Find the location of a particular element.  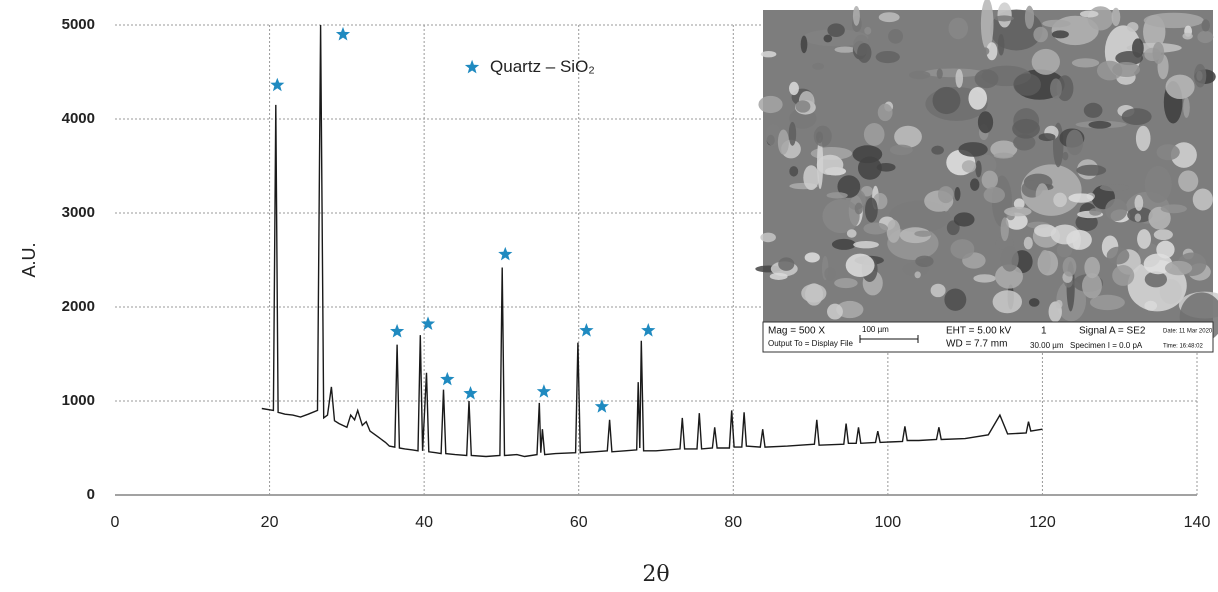

sem-wd: WD = 7.7 mm is located at coordinates (976, 344).